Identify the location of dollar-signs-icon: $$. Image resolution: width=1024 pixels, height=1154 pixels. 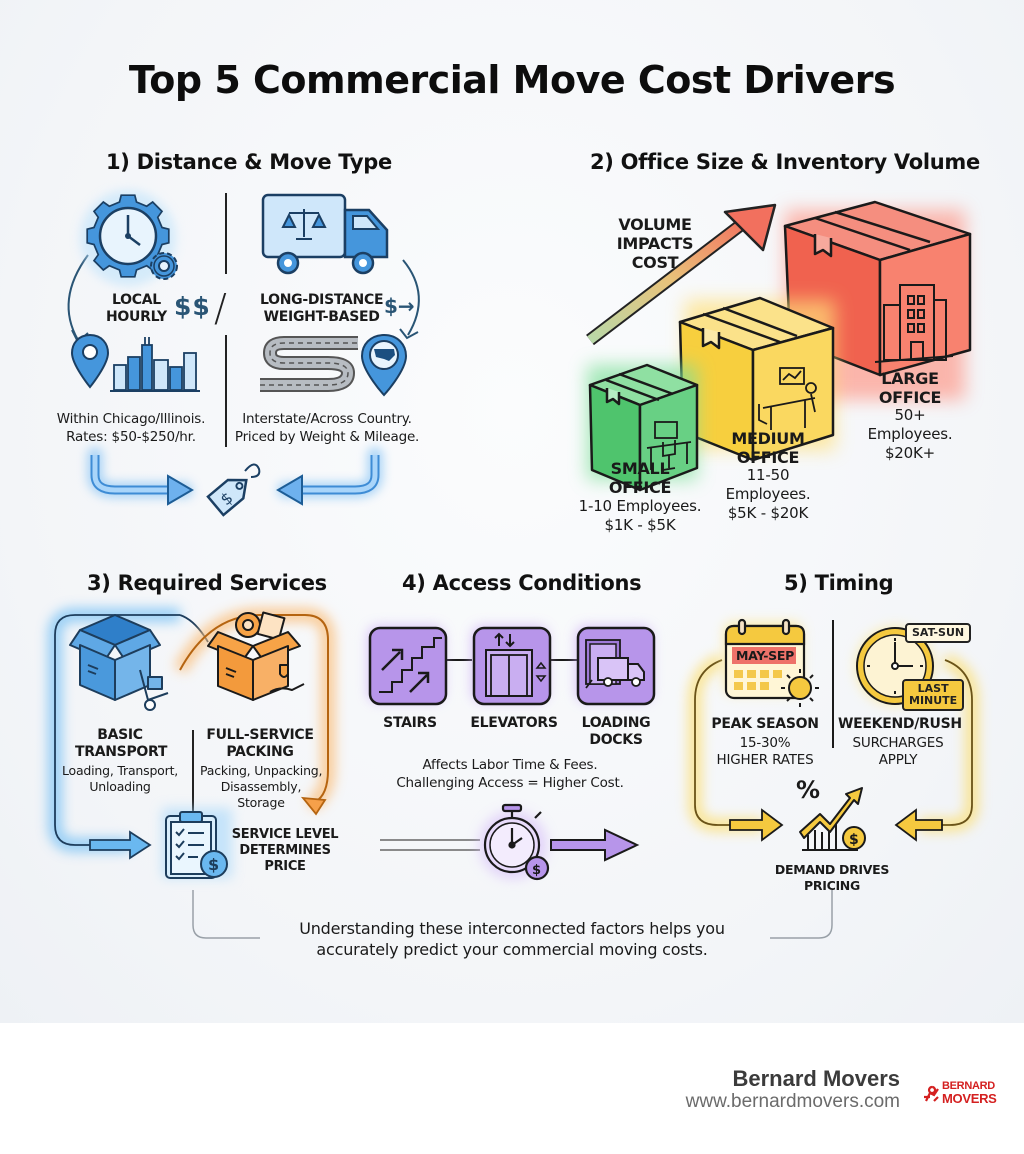
(192, 306).